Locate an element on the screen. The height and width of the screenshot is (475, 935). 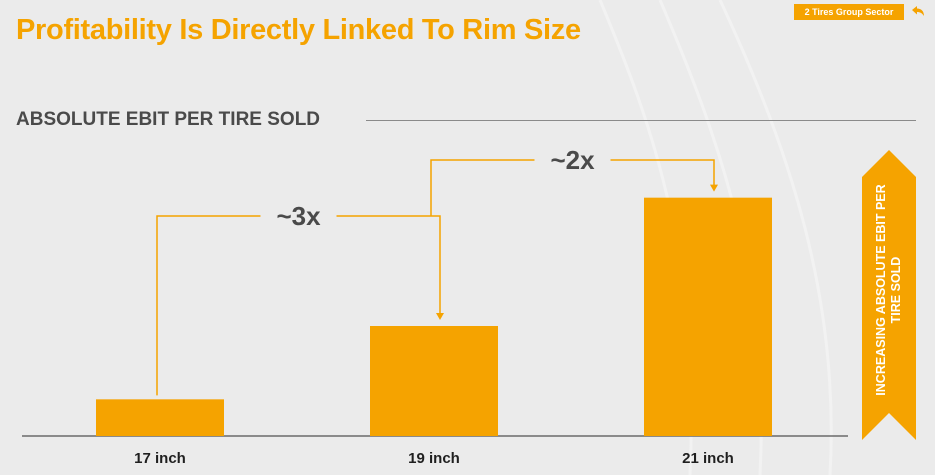
bar-21-inch is located at coordinates (708, 316).